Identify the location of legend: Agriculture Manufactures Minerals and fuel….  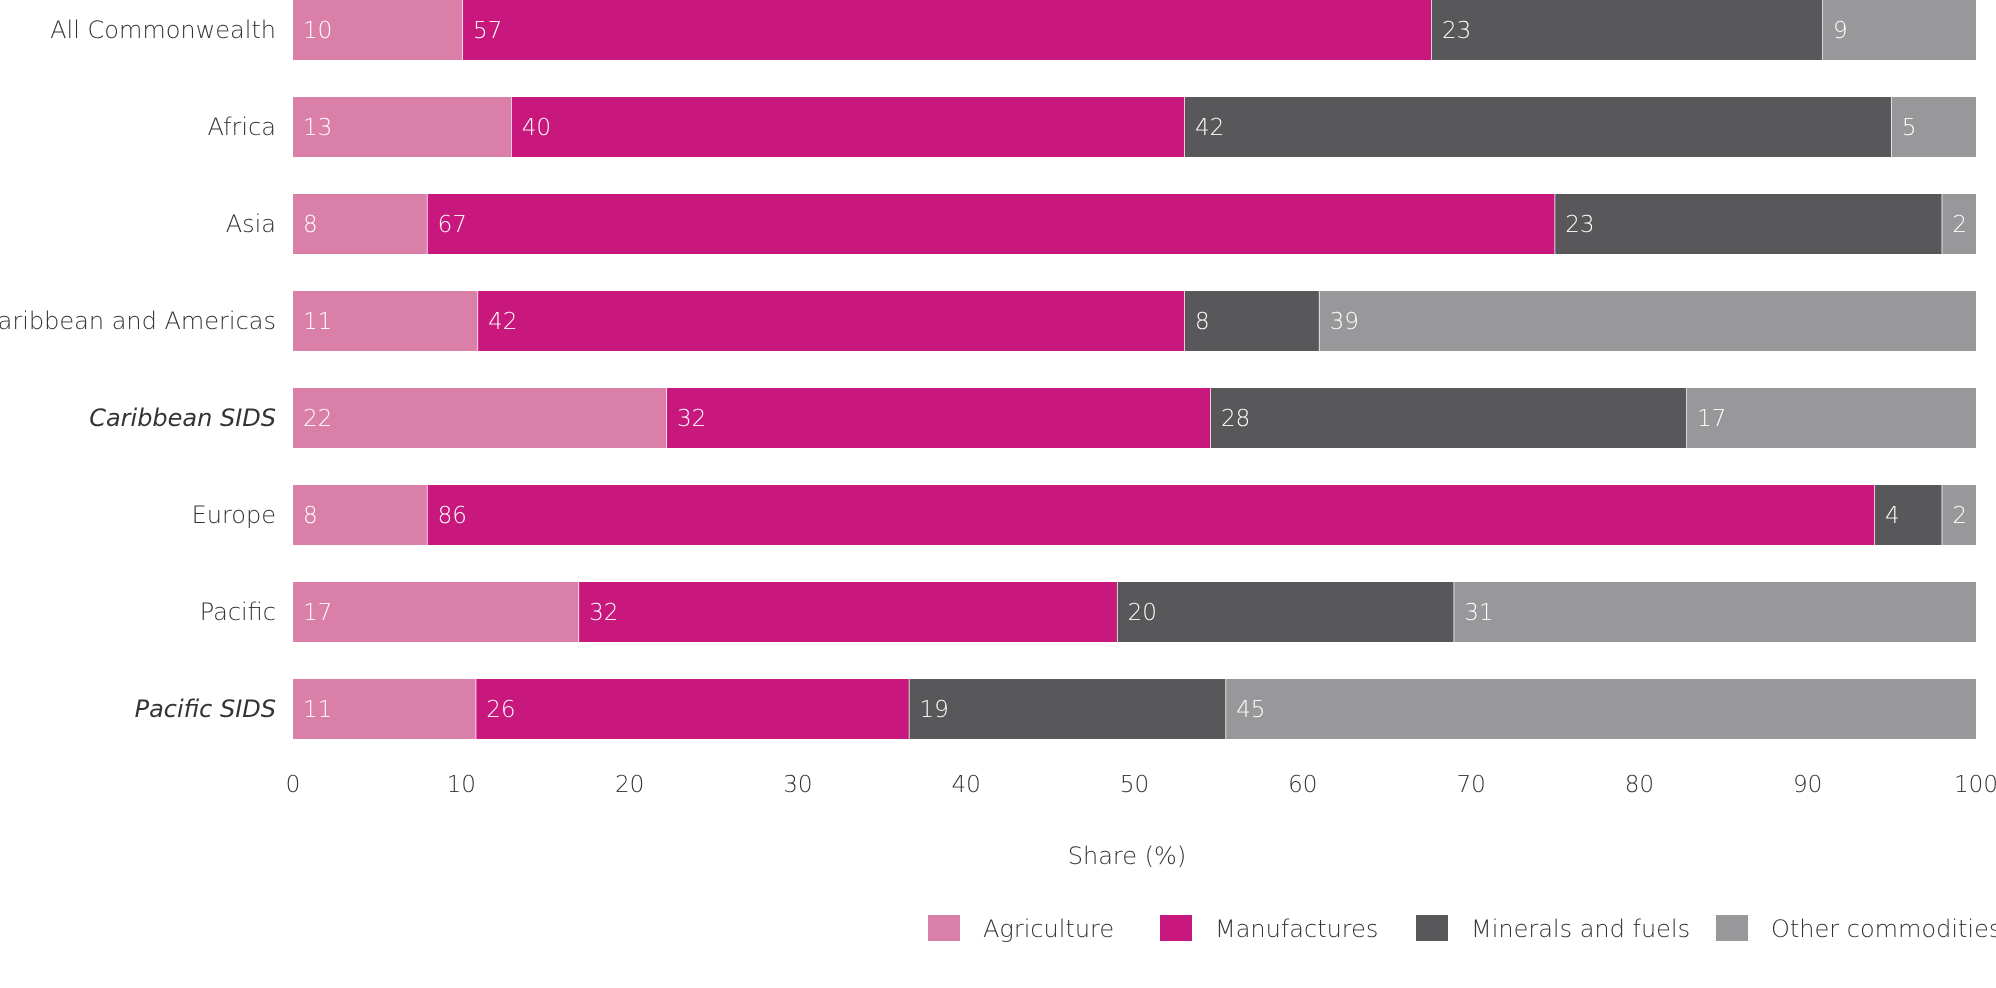
(1462, 929).